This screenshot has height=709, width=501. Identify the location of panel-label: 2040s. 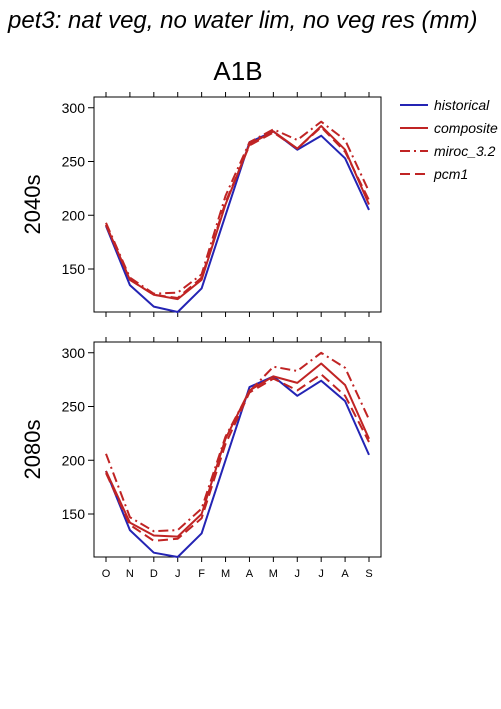
(32, 205).